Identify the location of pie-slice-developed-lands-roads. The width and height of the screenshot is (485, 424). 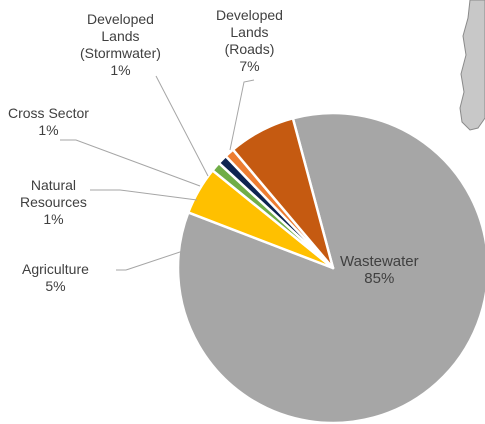
(283, 193).